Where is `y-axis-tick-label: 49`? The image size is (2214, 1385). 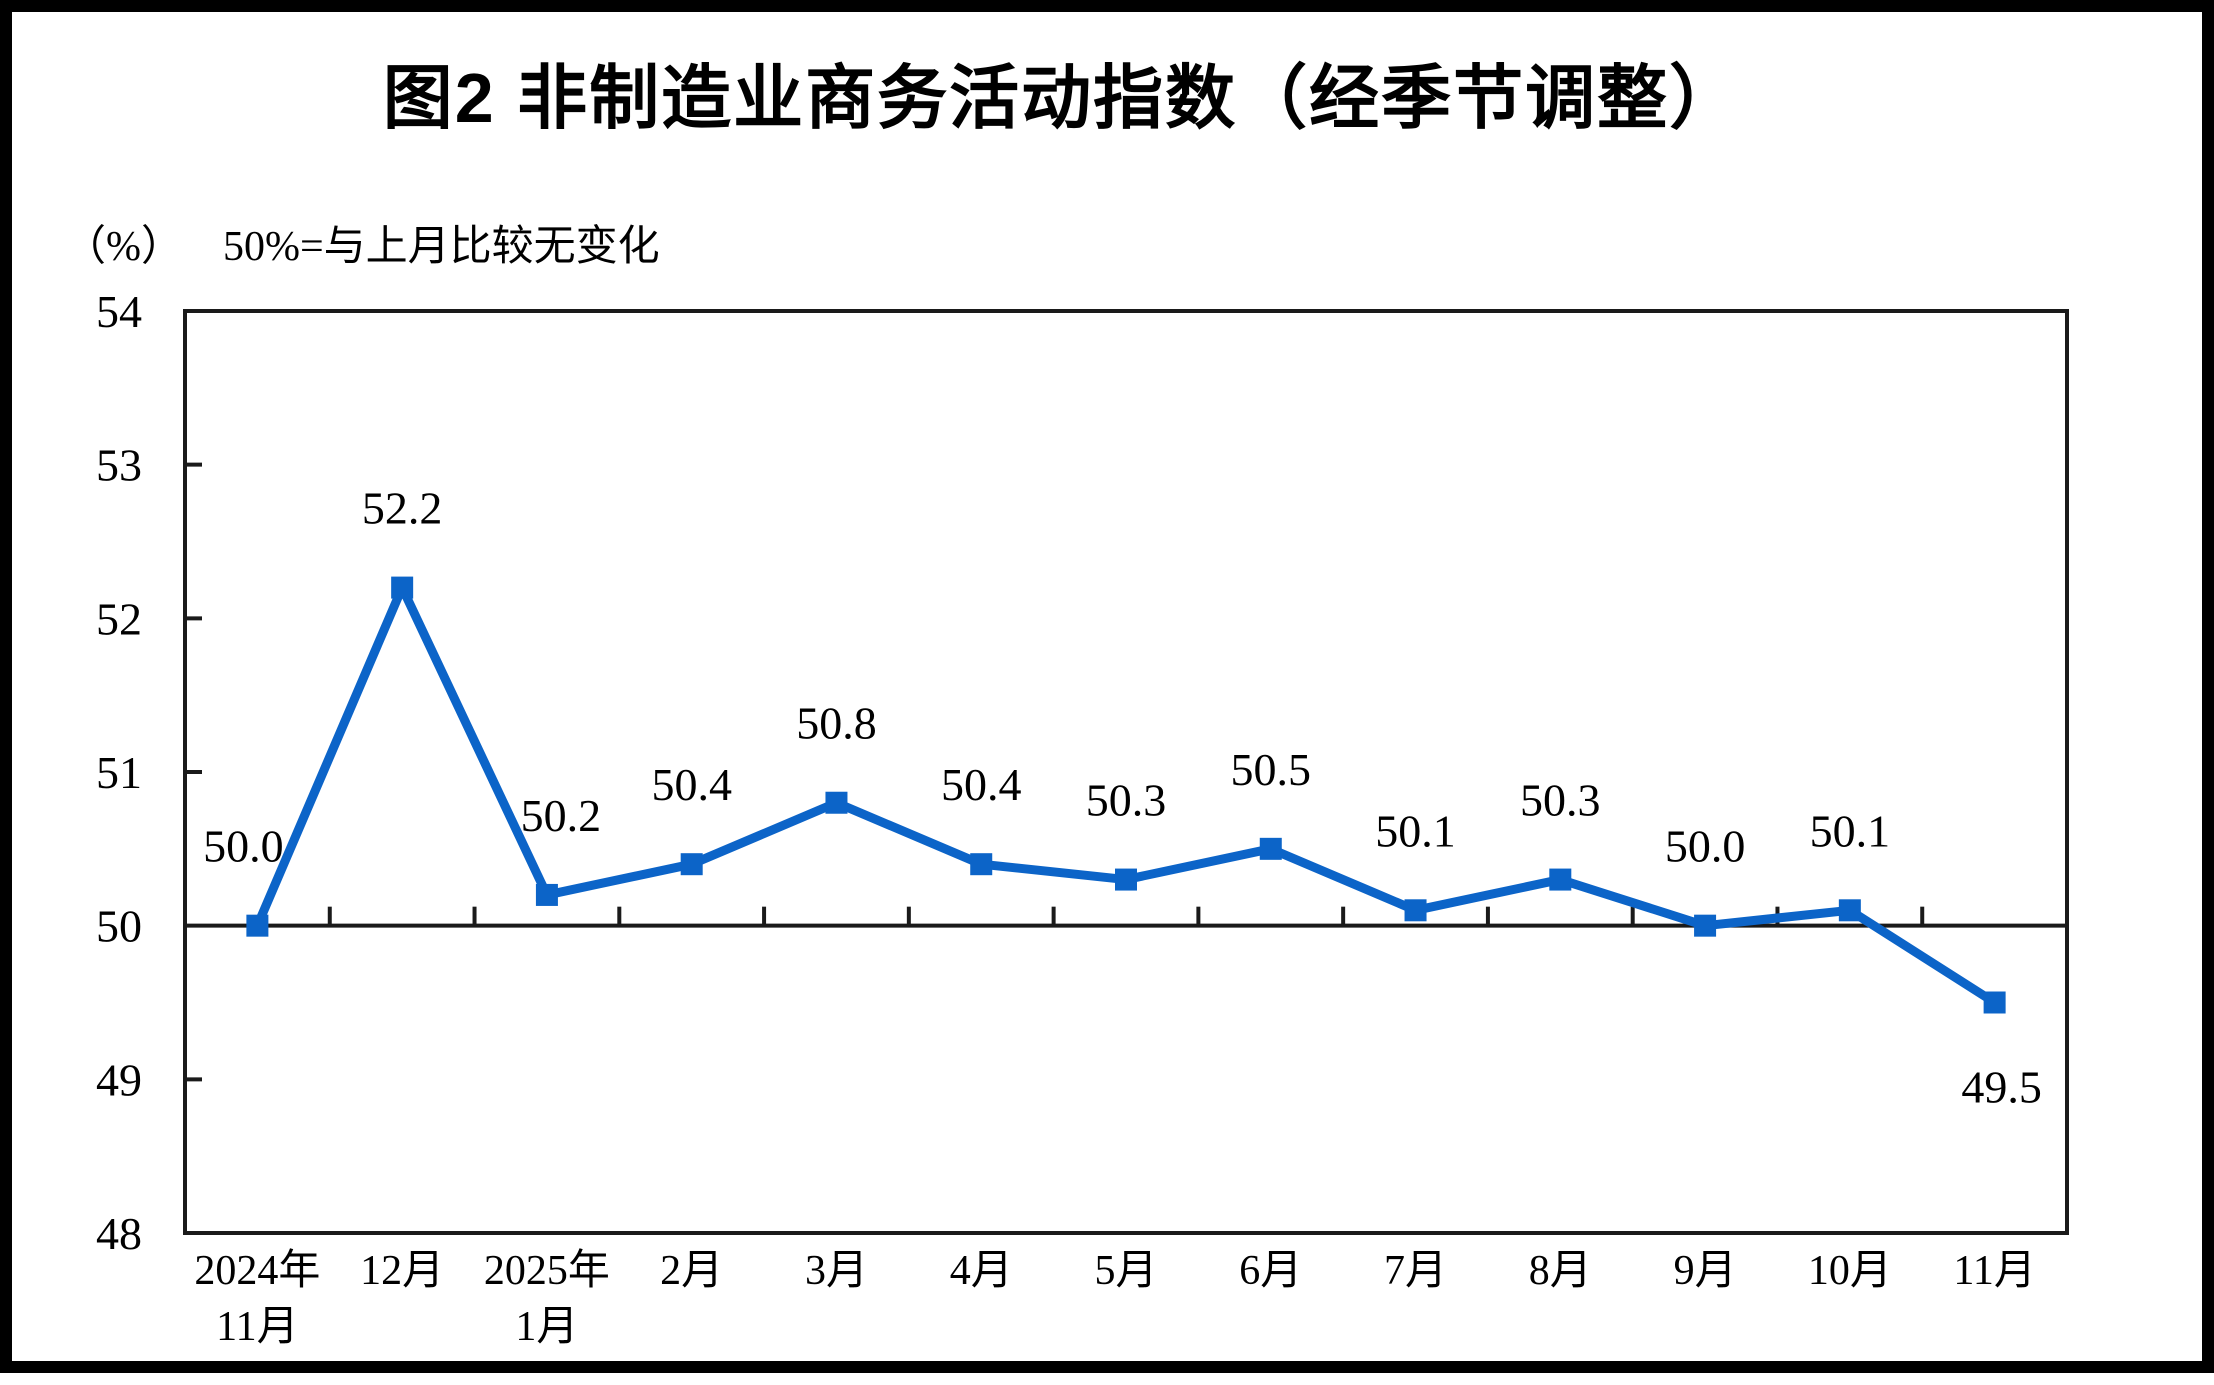 y-axis-tick-label: 49 is located at coordinates (119, 1079).